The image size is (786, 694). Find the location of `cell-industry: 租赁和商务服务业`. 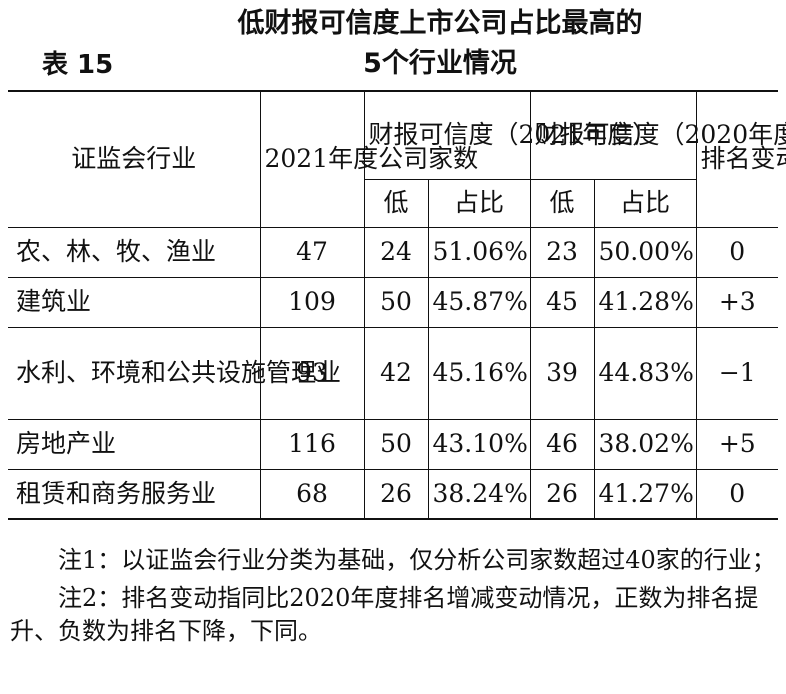

cell-industry: 租赁和商务服务业 is located at coordinates (134, 494).